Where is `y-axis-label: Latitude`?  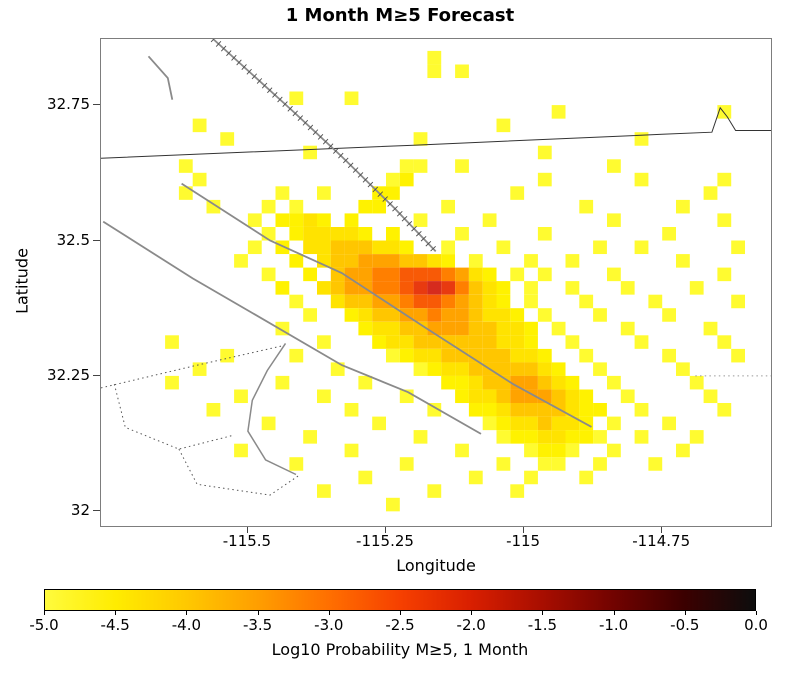 y-axis-label: Latitude is located at coordinates (22, 281).